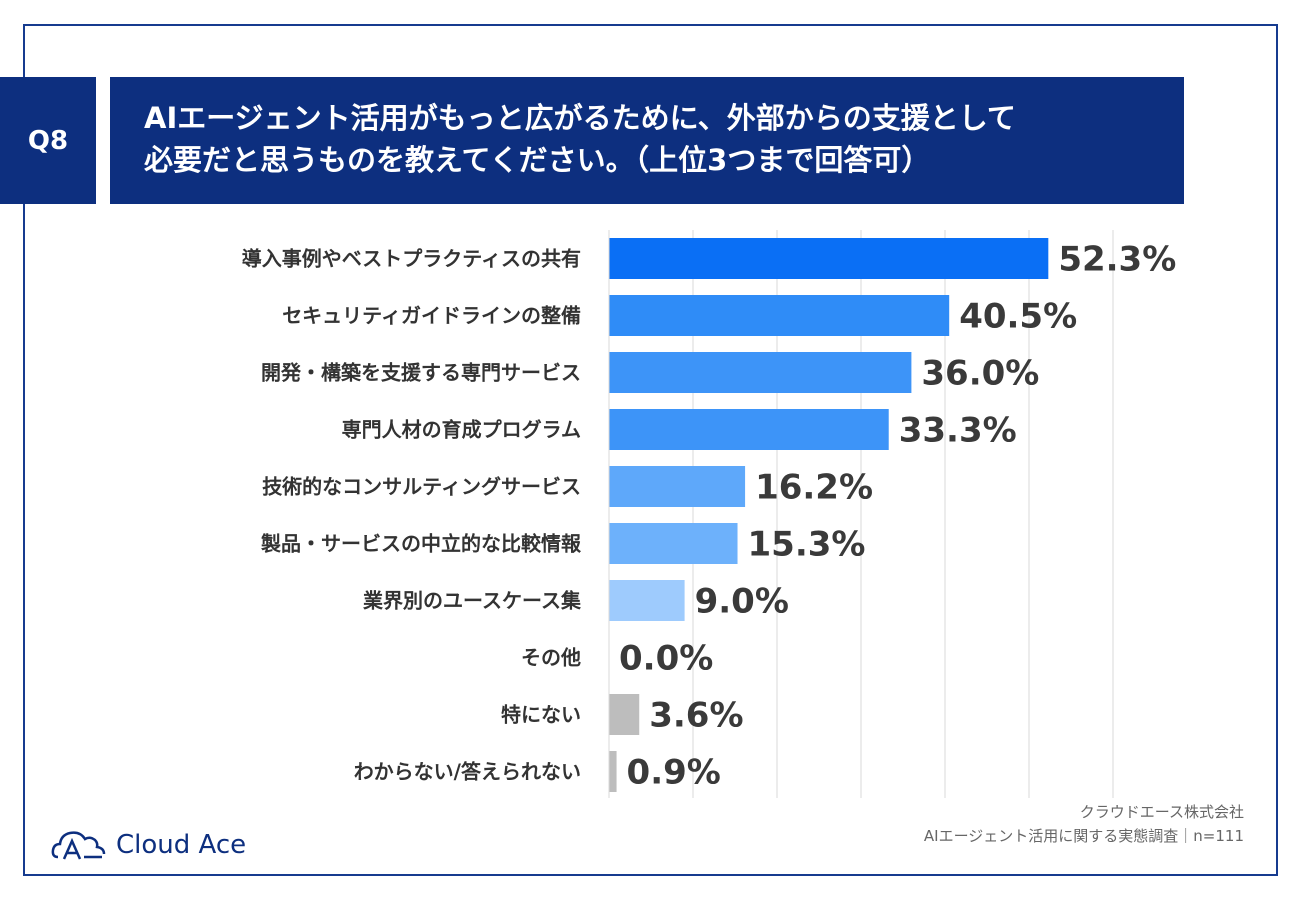  Describe the element at coordinates (421, 544) in the screenshot. I see `category-label: 製品・サービスの中立的な比較情報` at that location.